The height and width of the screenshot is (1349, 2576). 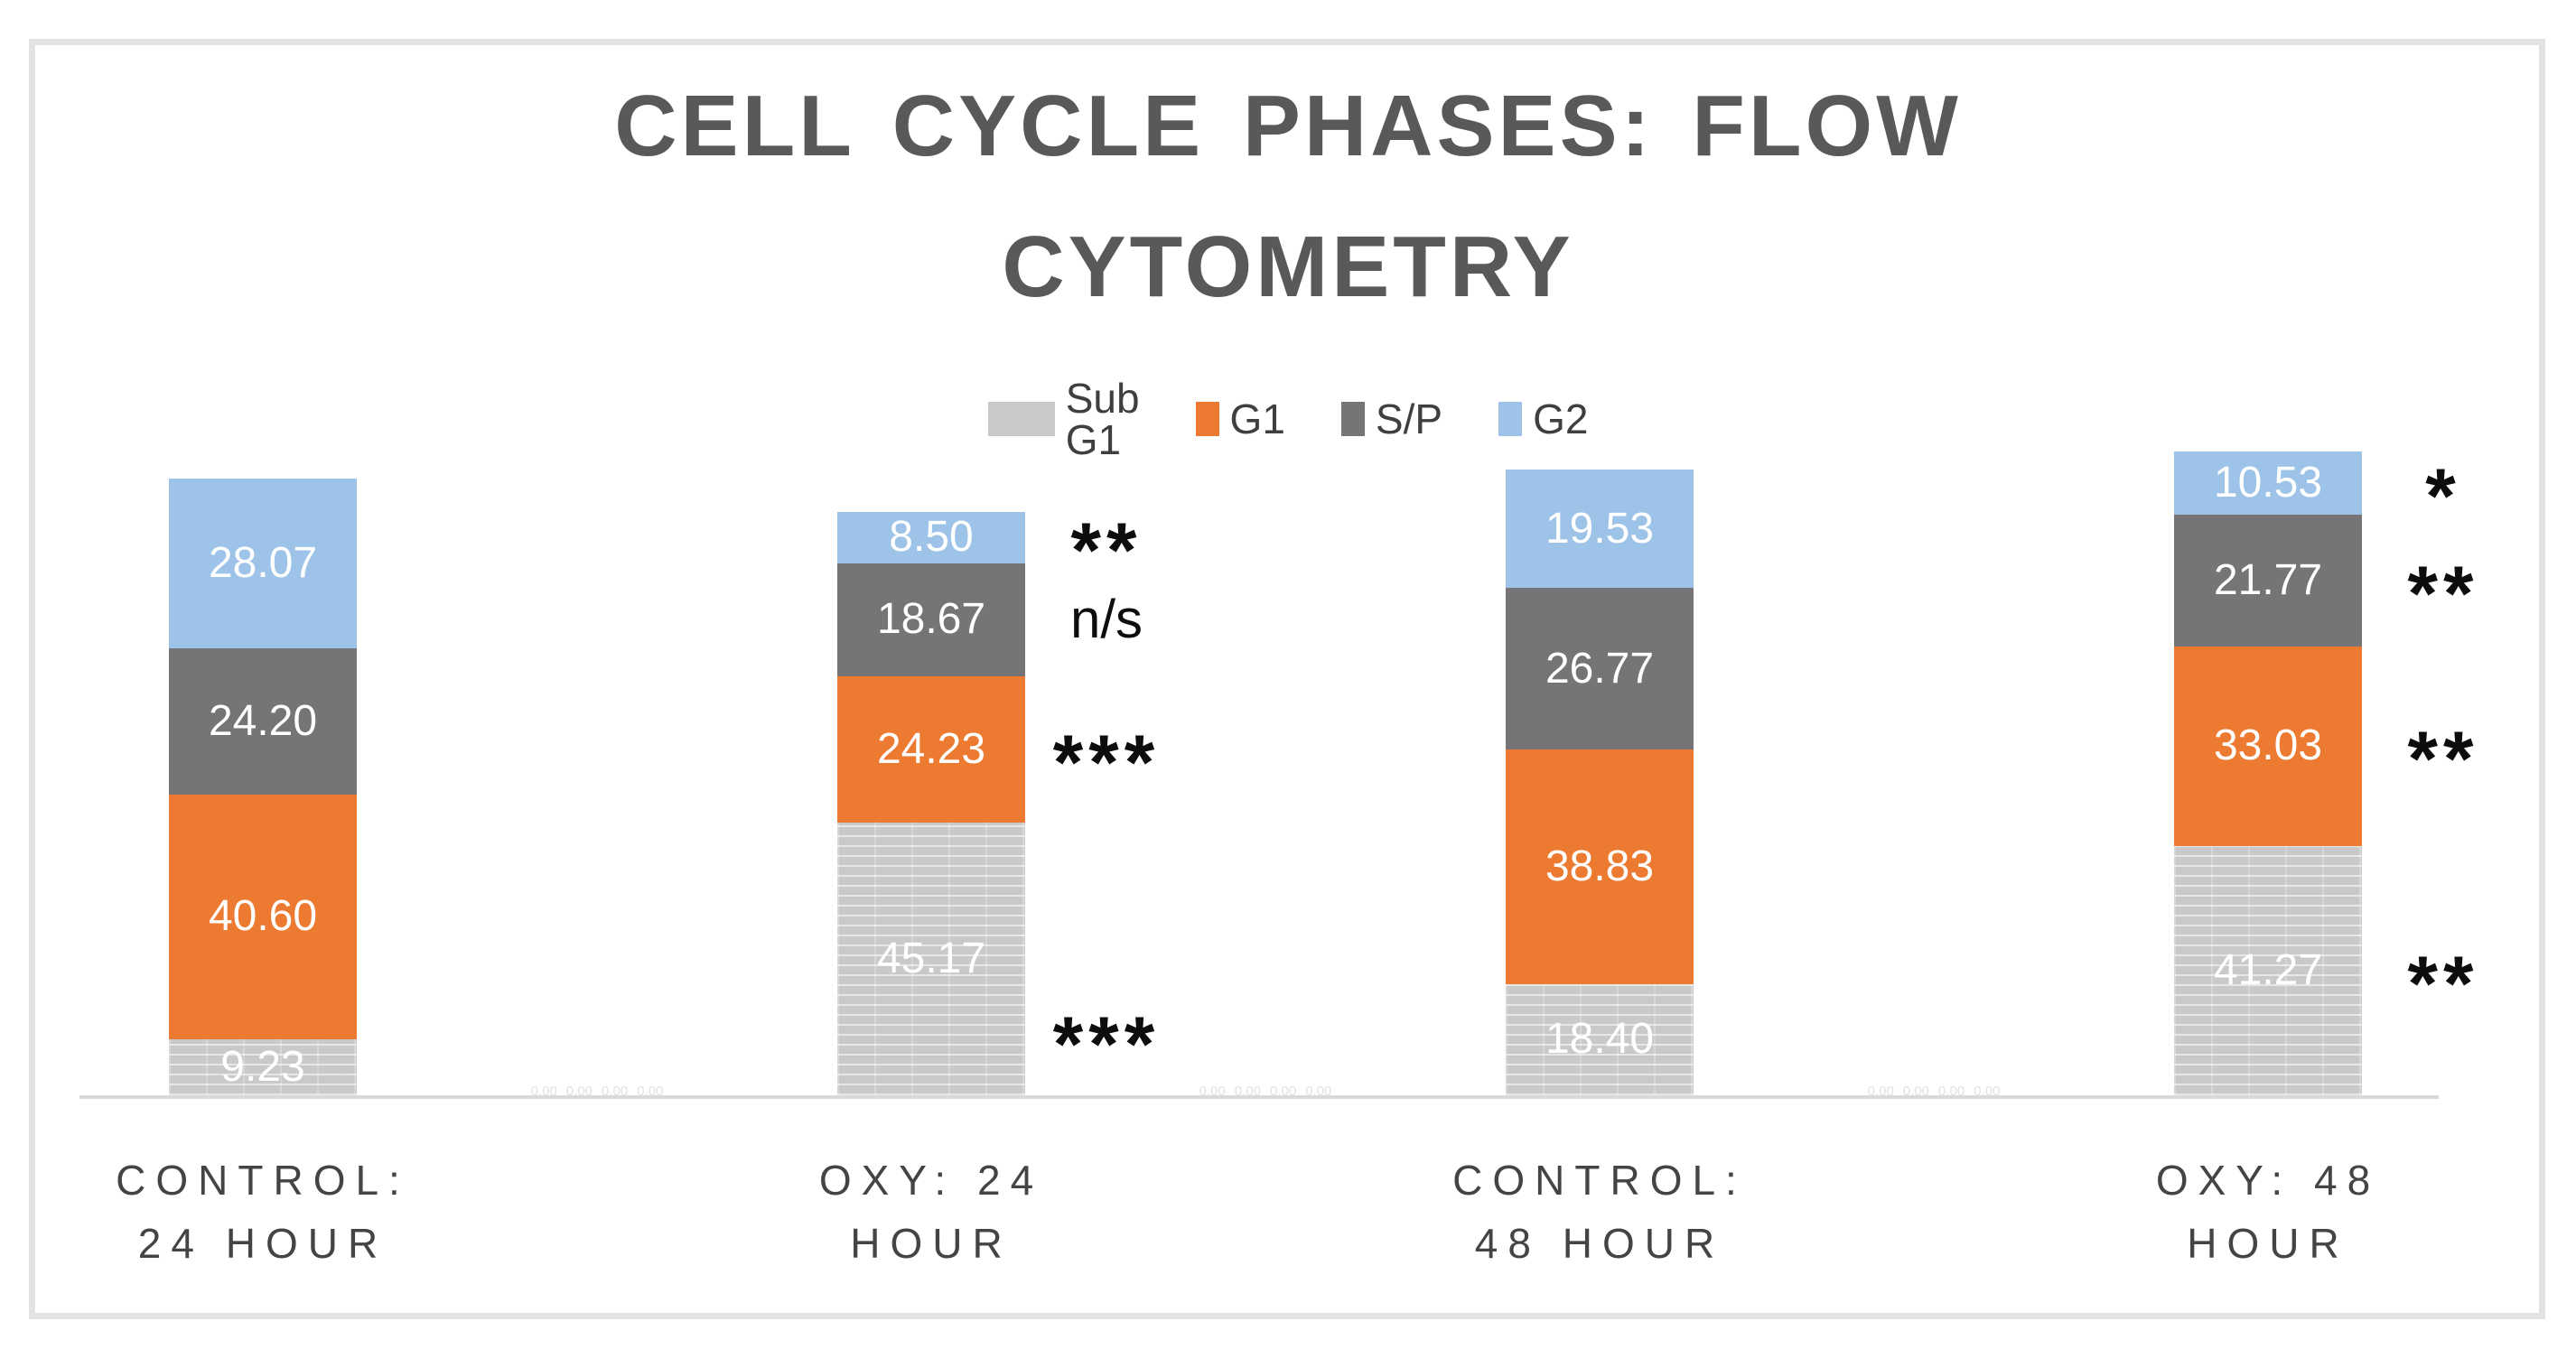 What do you see at coordinates (931, 1212) in the screenshot?
I see `category-label-oxy-24-hour: OXY: 24 HOUR` at bounding box center [931, 1212].